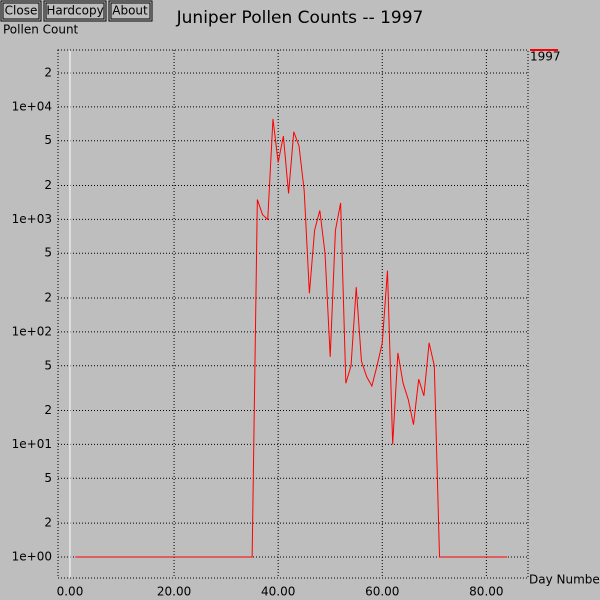 This screenshot has height=600, width=600. Describe the element at coordinates (382, 592) in the screenshot. I see `x-tick-label: 60.00` at that location.